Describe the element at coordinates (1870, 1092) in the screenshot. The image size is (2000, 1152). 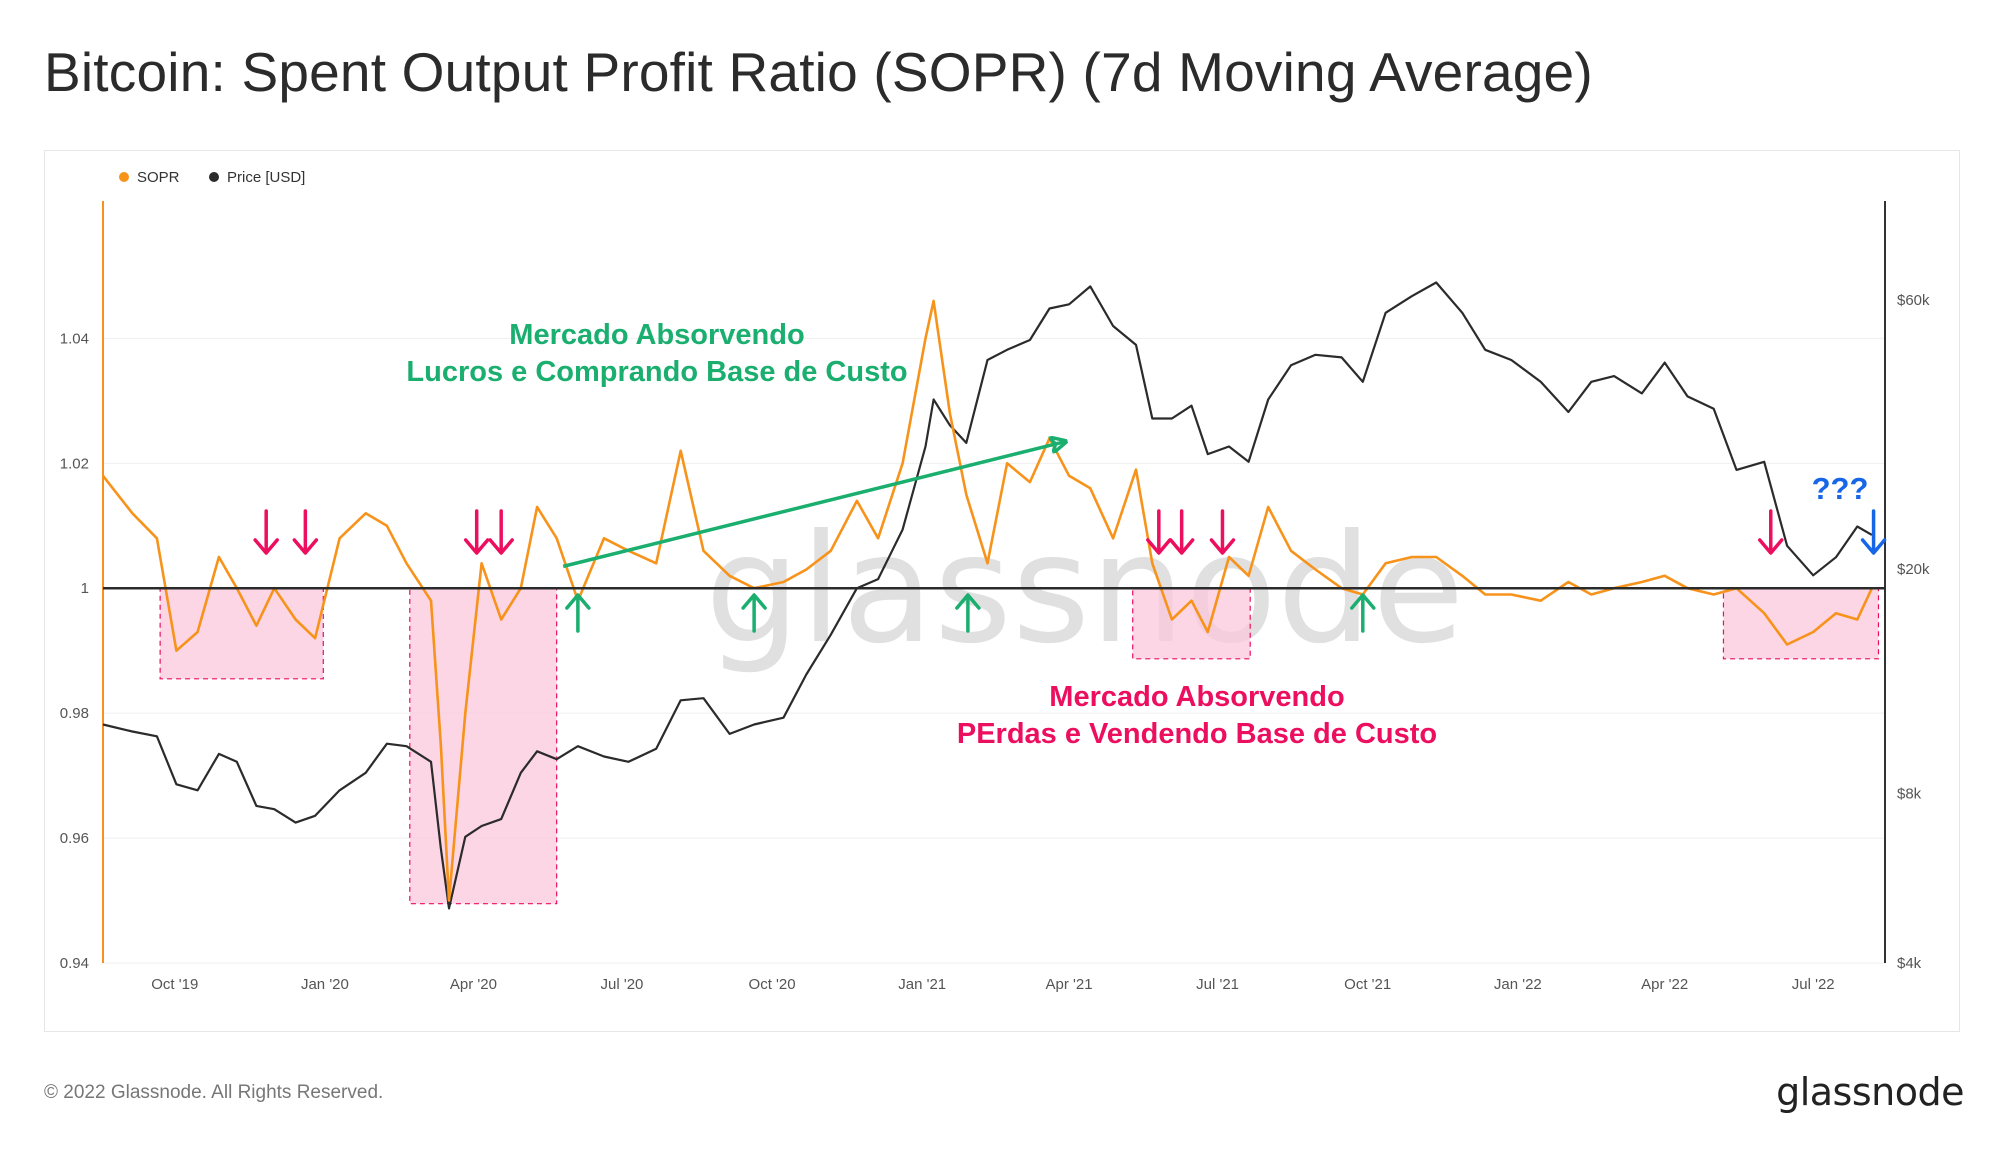
I see `glassnode-logo: glassnode` at that location.